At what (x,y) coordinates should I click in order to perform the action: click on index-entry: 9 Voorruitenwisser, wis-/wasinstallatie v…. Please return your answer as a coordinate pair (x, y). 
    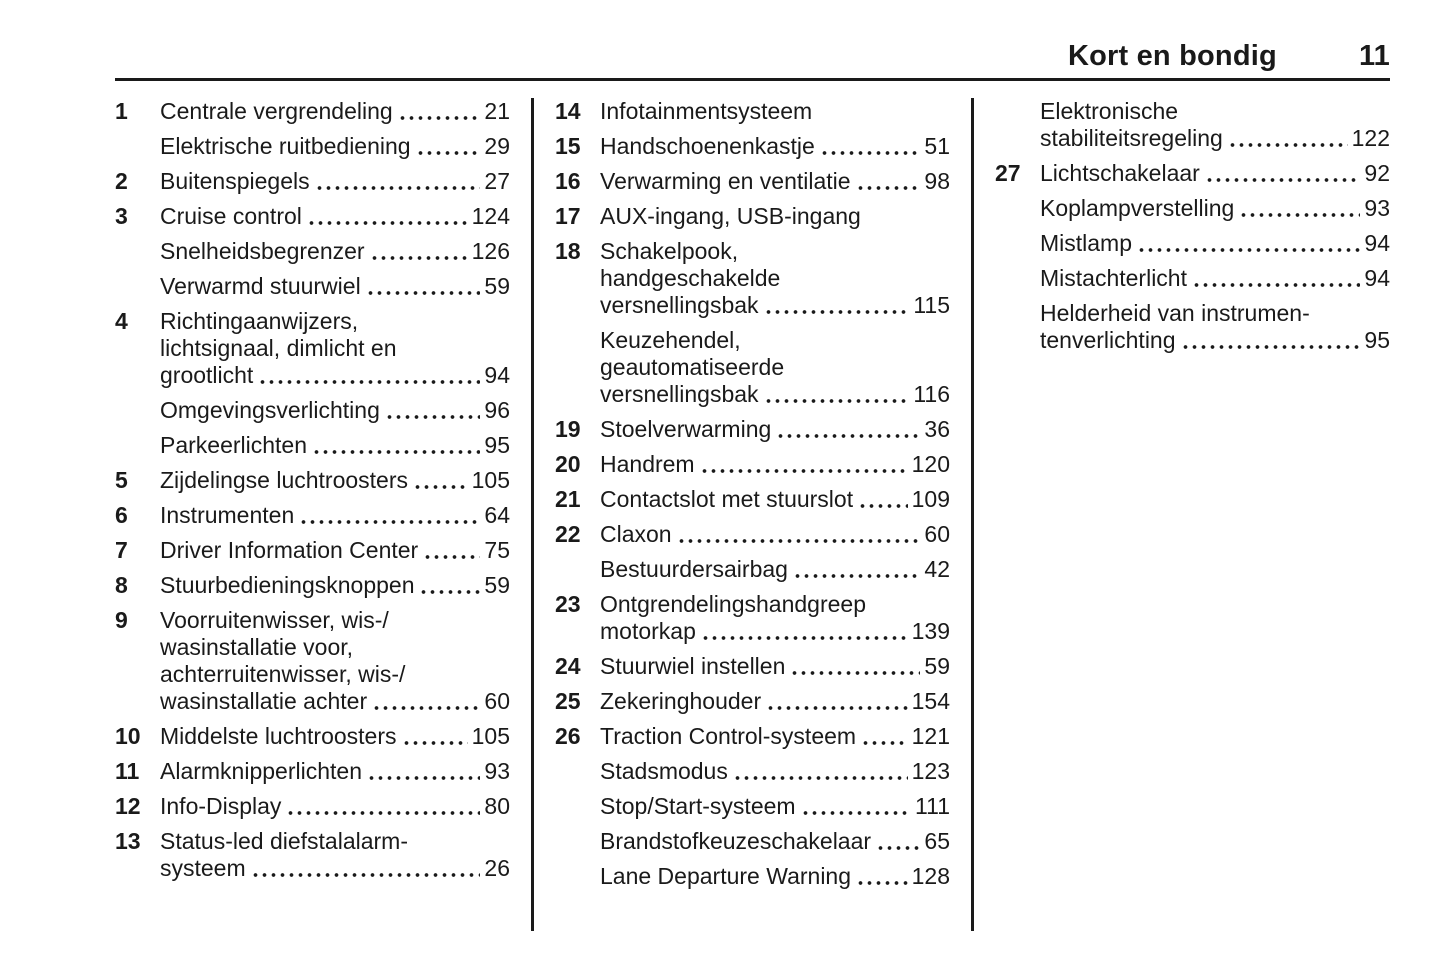
    Looking at the image, I should click on (312, 661).